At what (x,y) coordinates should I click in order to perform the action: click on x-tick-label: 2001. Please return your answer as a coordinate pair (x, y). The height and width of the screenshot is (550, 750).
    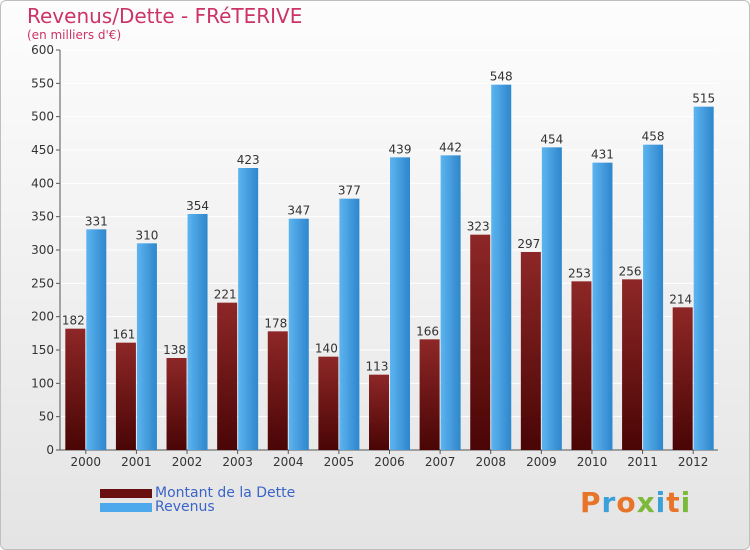
    Looking at the image, I should click on (136, 462).